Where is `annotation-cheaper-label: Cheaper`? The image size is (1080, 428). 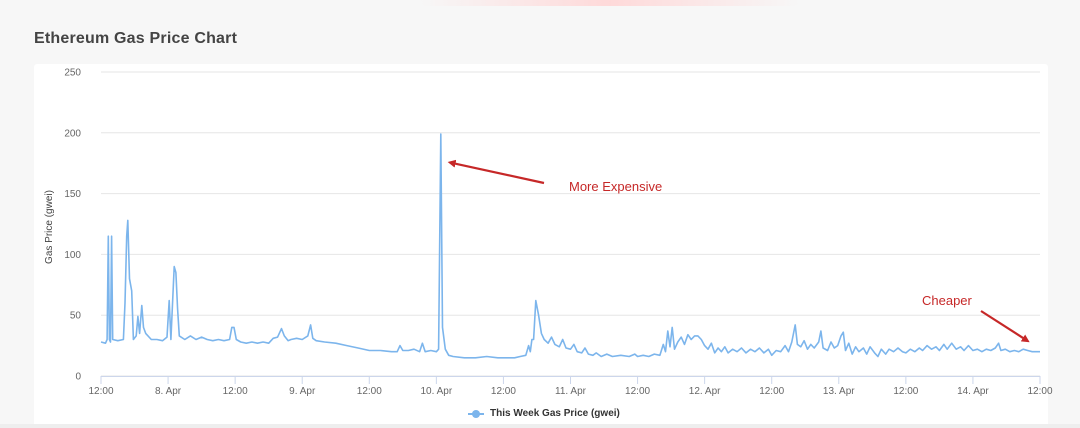
annotation-cheaper-label: Cheaper is located at coordinates (947, 300).